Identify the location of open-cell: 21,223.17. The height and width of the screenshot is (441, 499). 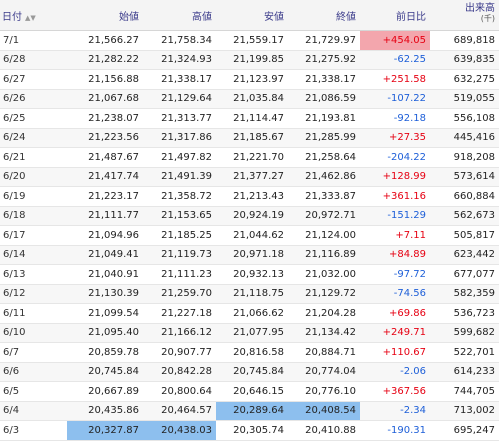
(105, 196).